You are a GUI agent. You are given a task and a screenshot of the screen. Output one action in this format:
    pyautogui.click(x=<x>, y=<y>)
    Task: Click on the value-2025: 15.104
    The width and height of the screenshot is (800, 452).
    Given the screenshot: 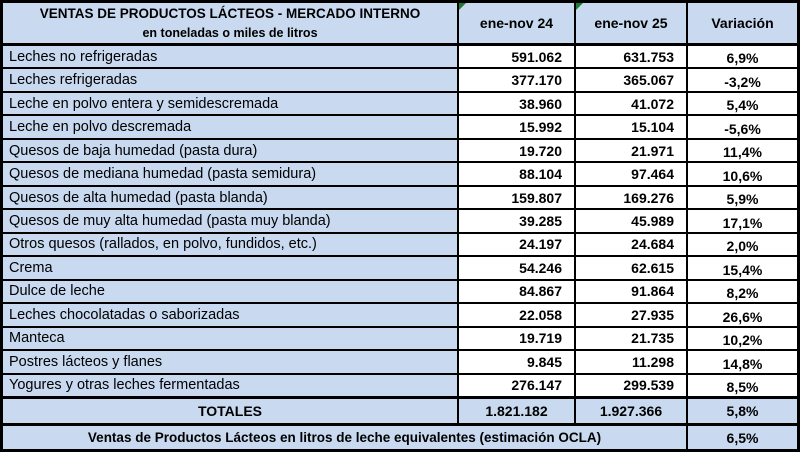 What is the action you would take?
    pyautogui.click(x=631, y=127)
    